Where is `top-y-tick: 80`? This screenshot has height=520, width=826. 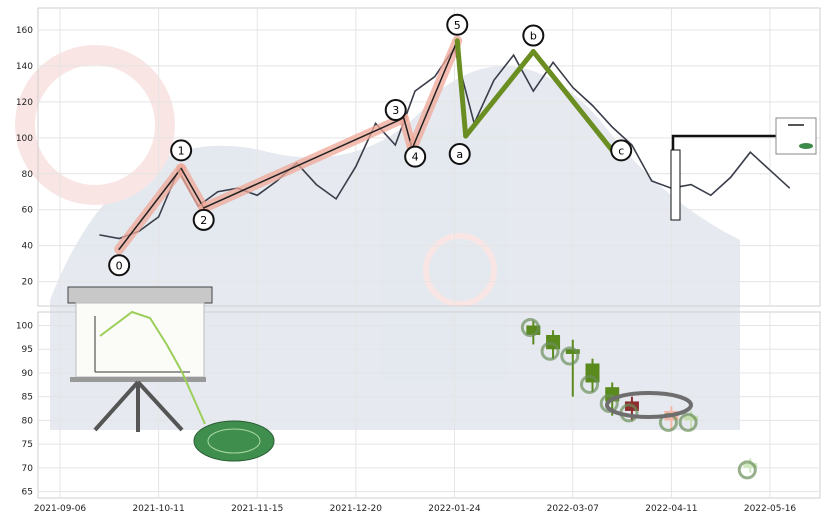
top-y-tick: 80 is located at coordinates (28, 175).